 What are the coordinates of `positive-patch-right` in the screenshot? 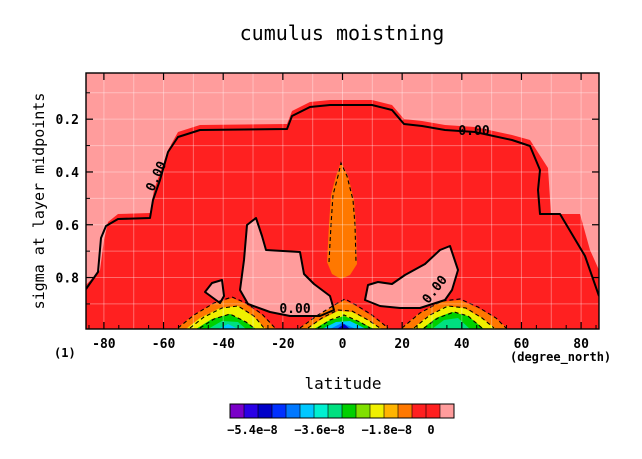 It's located at (411, 277).